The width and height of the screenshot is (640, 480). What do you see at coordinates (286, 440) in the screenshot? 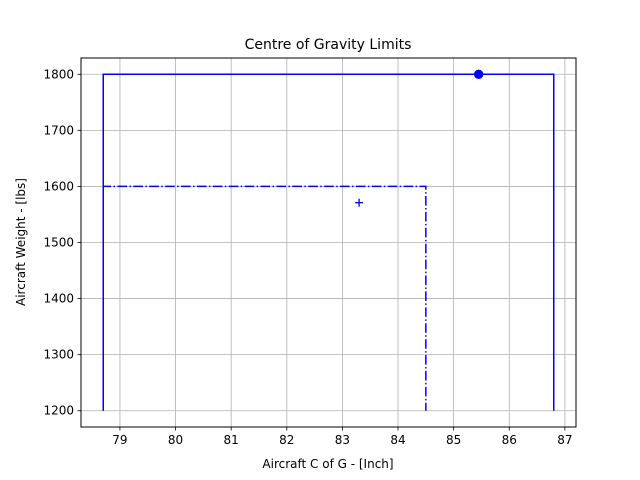
I see `x-tick-label: 82` at bounding box center [286, 440].